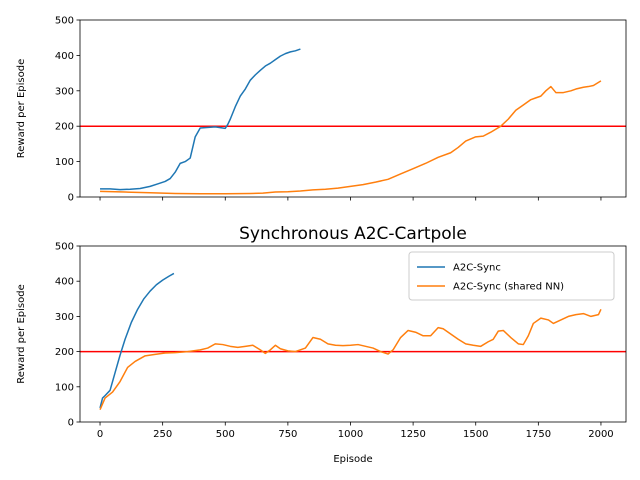  I want to click on legend-box, so click(511, 276).